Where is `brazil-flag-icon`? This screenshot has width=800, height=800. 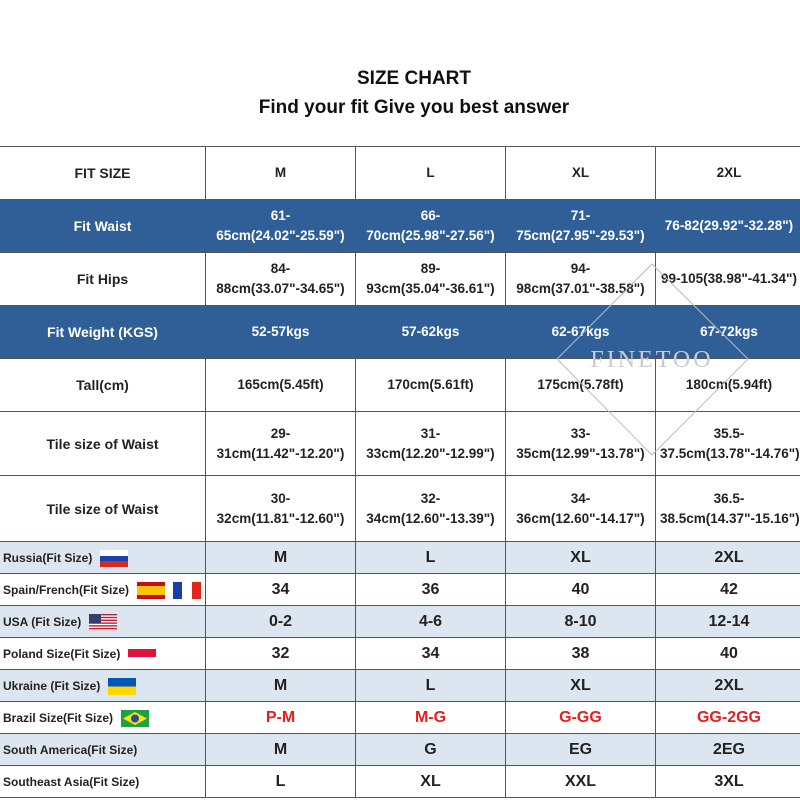
brazil-flag-icon is located at coordinates (135, 718).